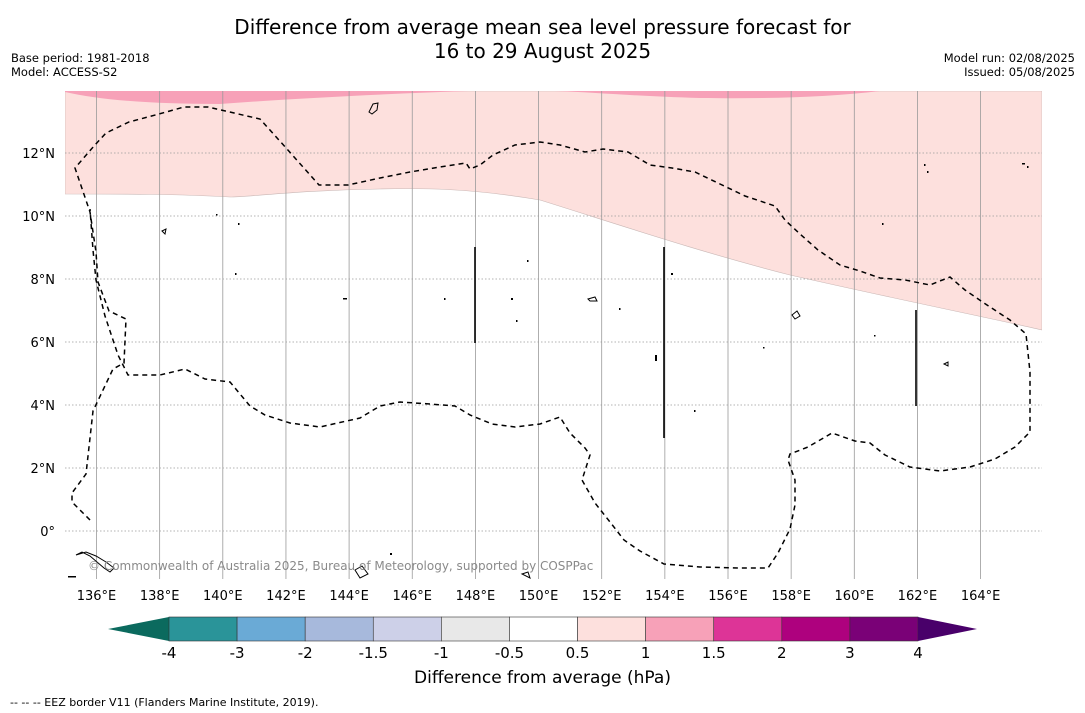 Image resolution: width=1085 pixels, height=713 pixels. I want to click on y-tick-label: 6°N, so click(43, 343).